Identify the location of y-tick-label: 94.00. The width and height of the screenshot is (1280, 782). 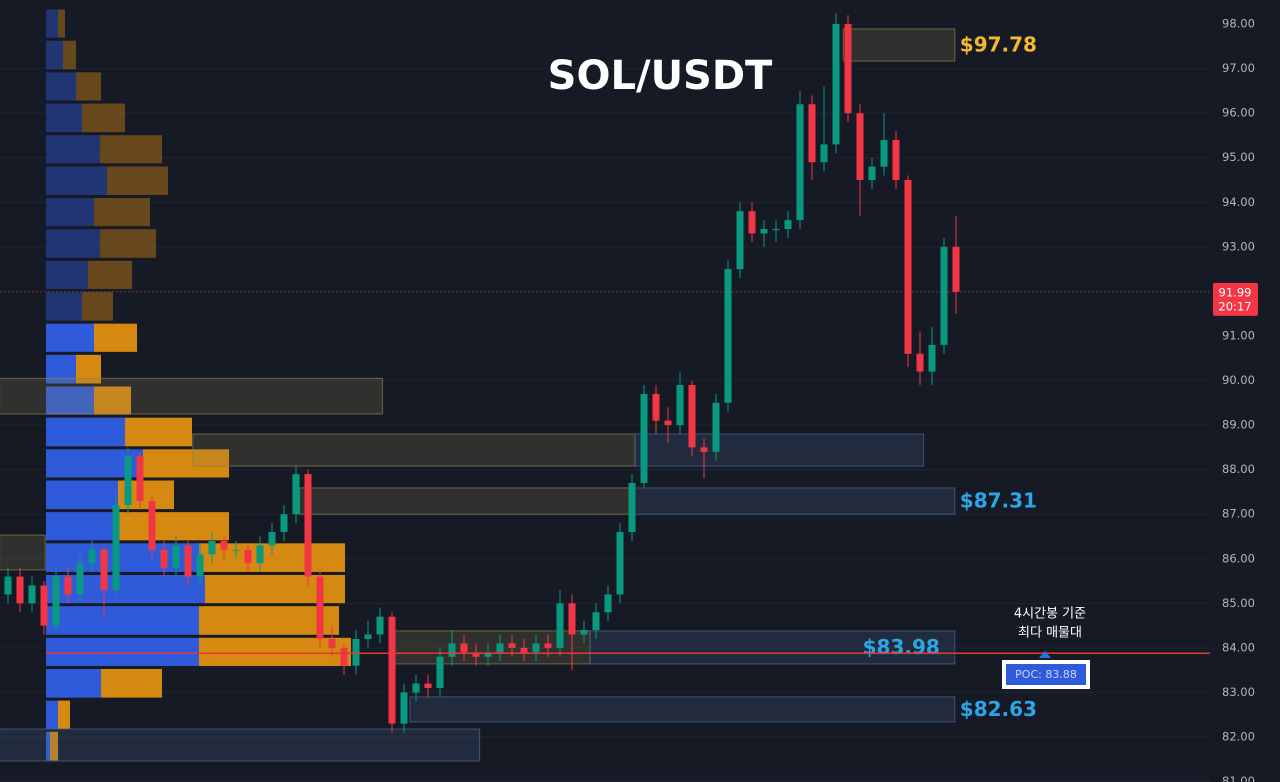
(1238, 202).